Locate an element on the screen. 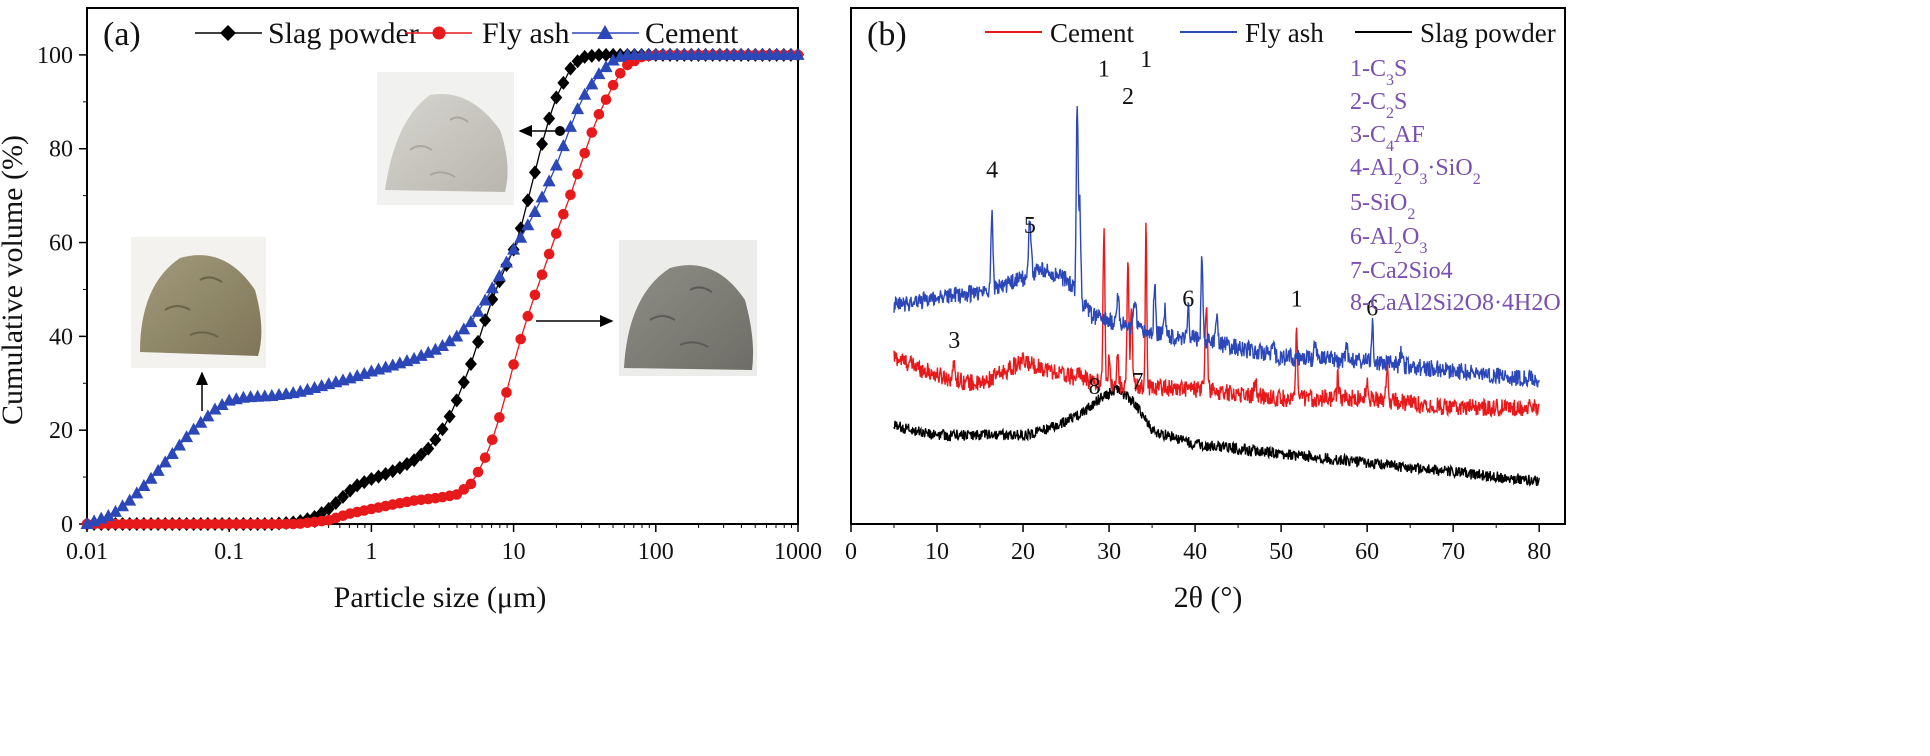  peak-label: 3 is located at coordinates (954, 341).